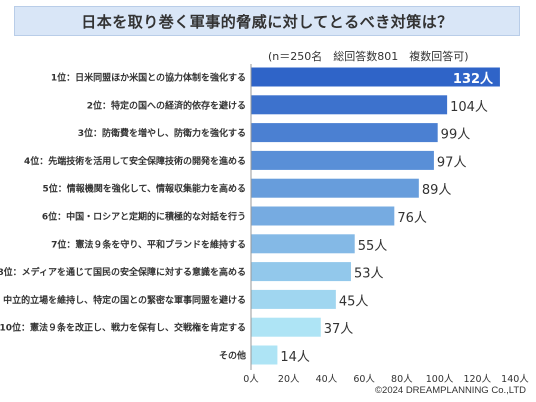  What do you see at coordinates (295, 357) in the screenshot?
I see `value-label: 14人` at bounding box center [295, 357].